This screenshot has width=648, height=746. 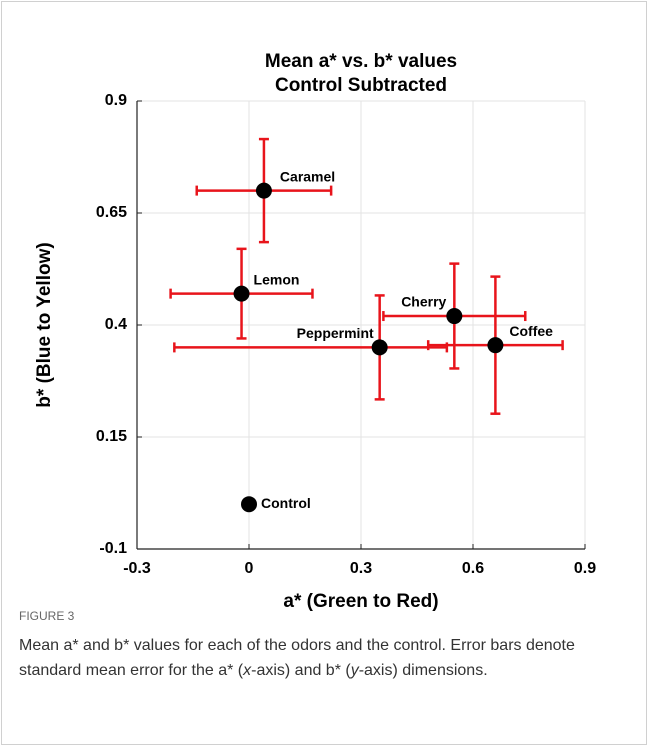 What do you see at coordinates (361, 568) in the screenshot?
I see `x-tick-label: 0.3` at bounding box center [361, 568].